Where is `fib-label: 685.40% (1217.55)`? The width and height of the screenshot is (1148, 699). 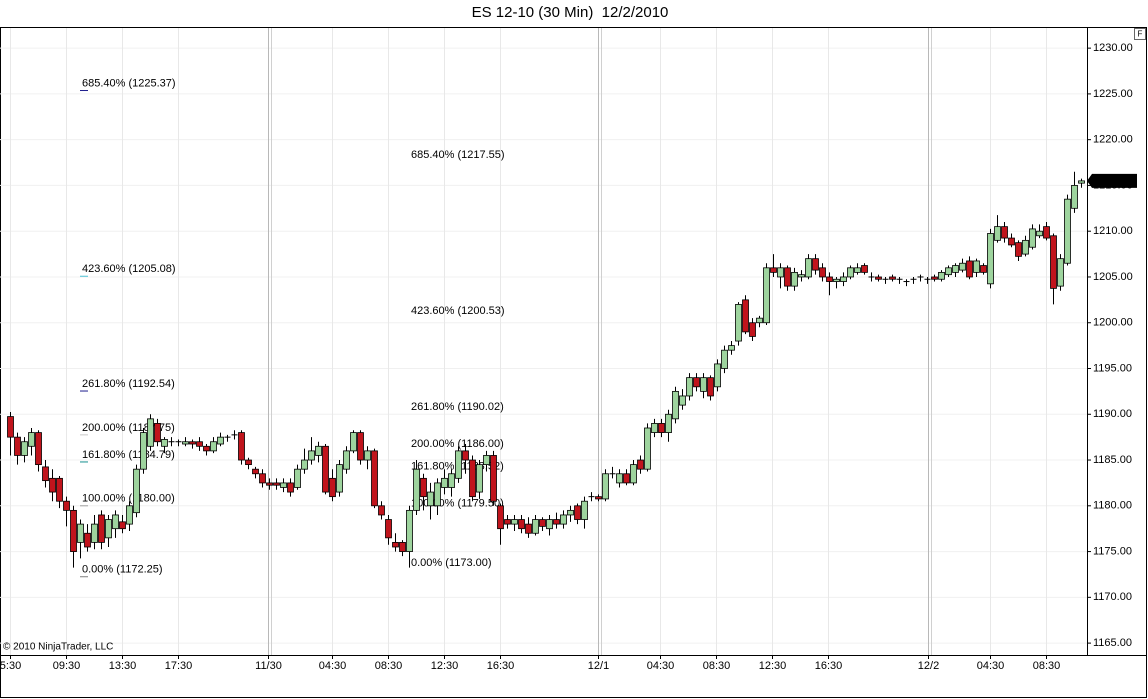
fib-label: 685.40% (1217.55) is located at coordinates (458, 155).